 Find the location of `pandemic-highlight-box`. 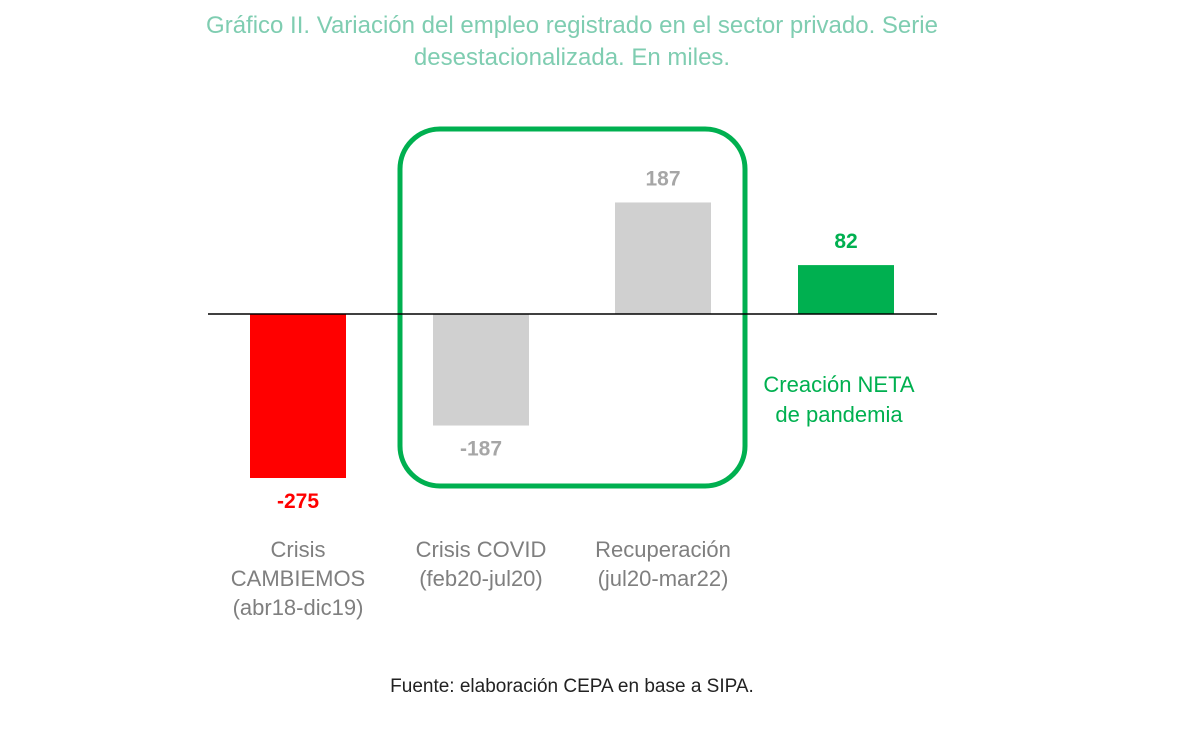

pandemic-highlight-box is located at coordinates (572, 307).